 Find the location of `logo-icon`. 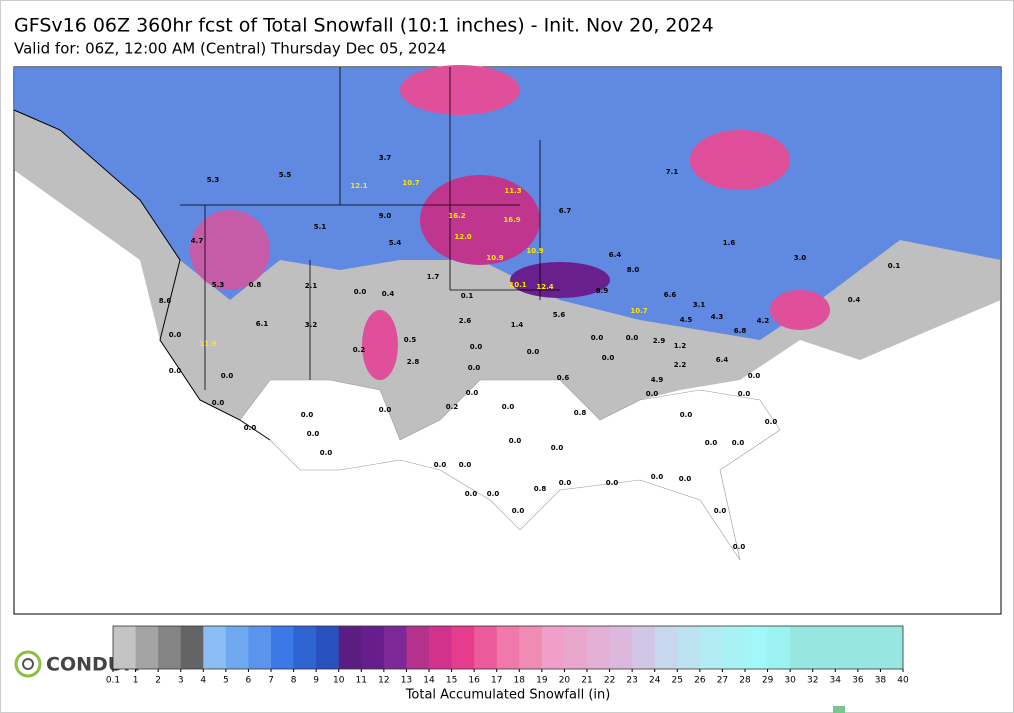

logo-icon is located at coordinates (28, 664).